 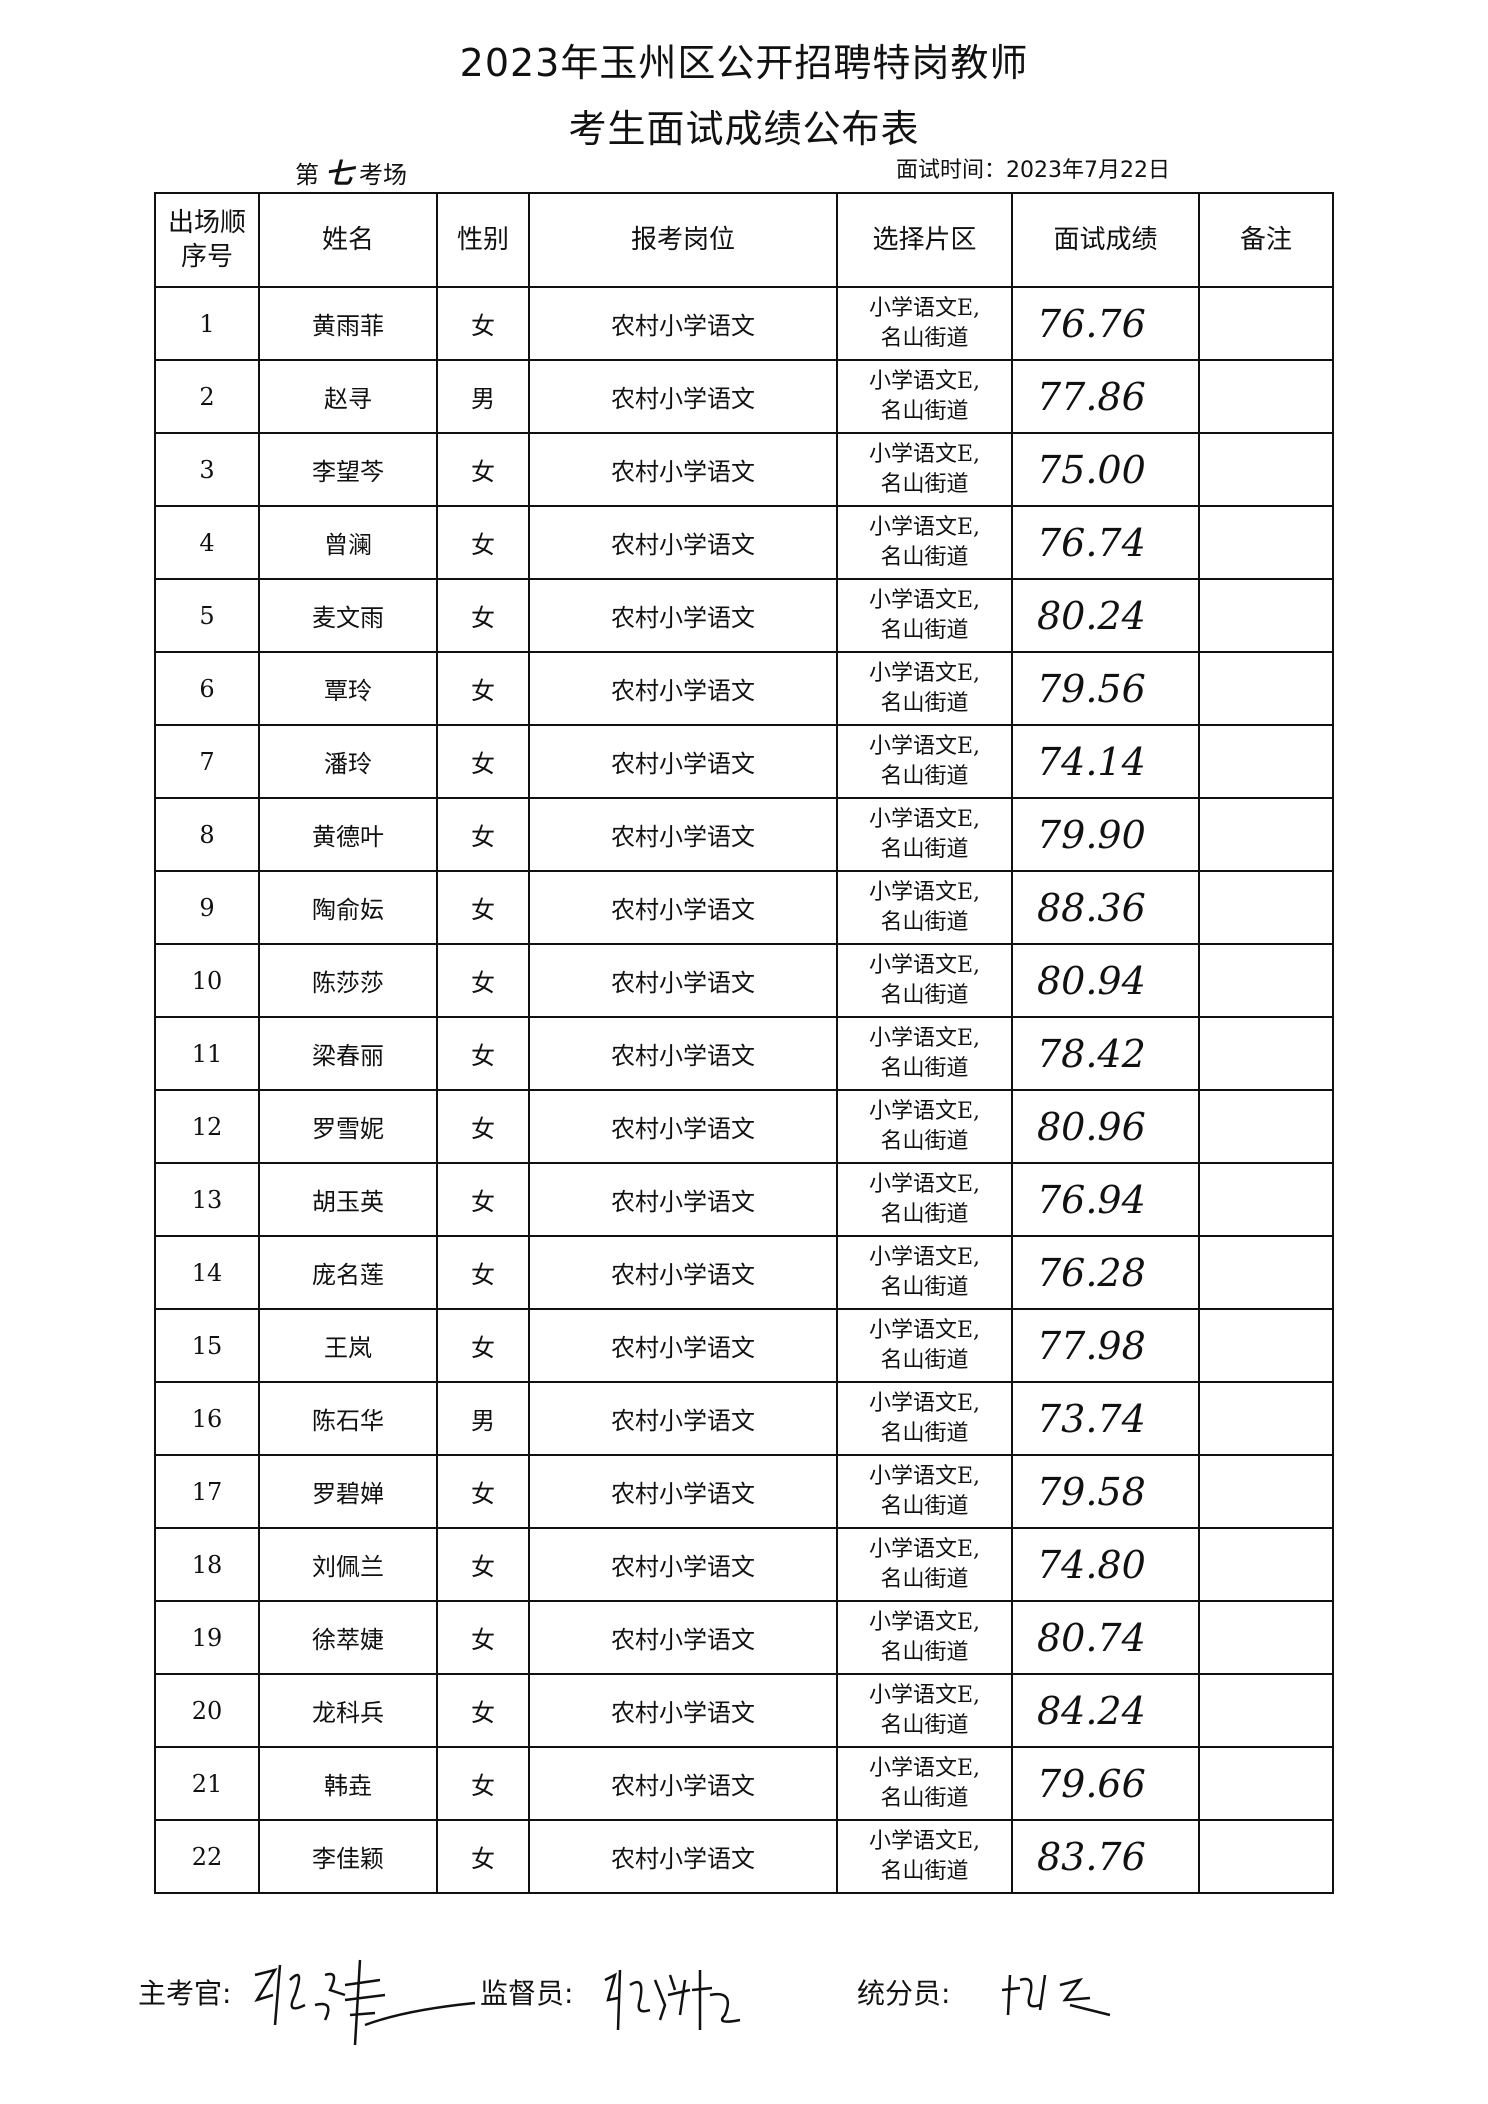 I want to click on table-row: 14 庞名莲女农村小学语文 小学语文E, 名山街道 76.28, so click(x=744, y=1272).